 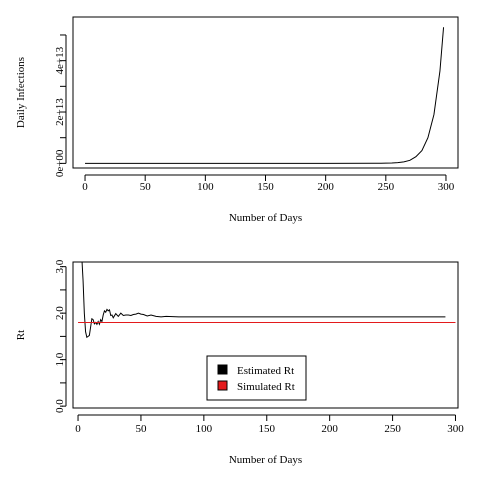 I want to click on legend-label: Simulated Rt, so click(x=266, y=387).